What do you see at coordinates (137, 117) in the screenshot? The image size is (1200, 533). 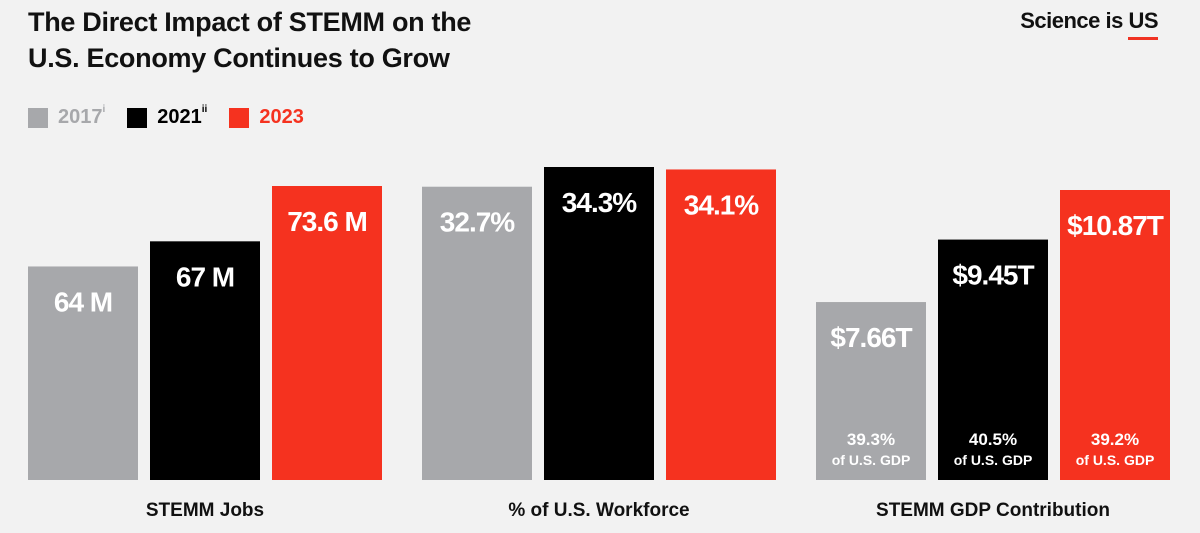 I see `legend-swatch-2021` at bounding box center [137, 117].